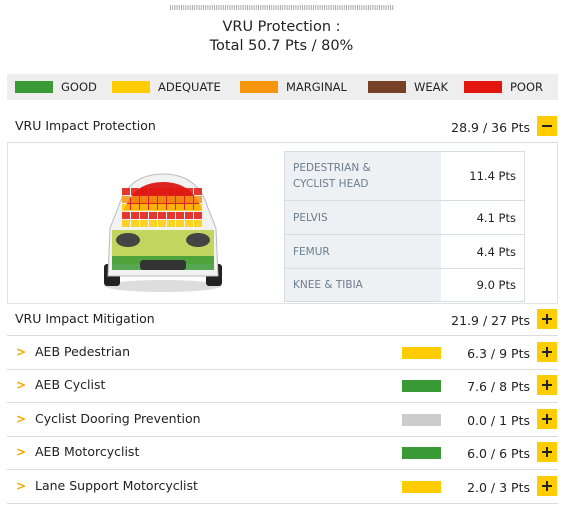 This screenshot has width=563, height=517. Describe the element at coordinates (116, 485) in the screenshot. I see `row-label: Lane Support Motorcyclist` at that location.